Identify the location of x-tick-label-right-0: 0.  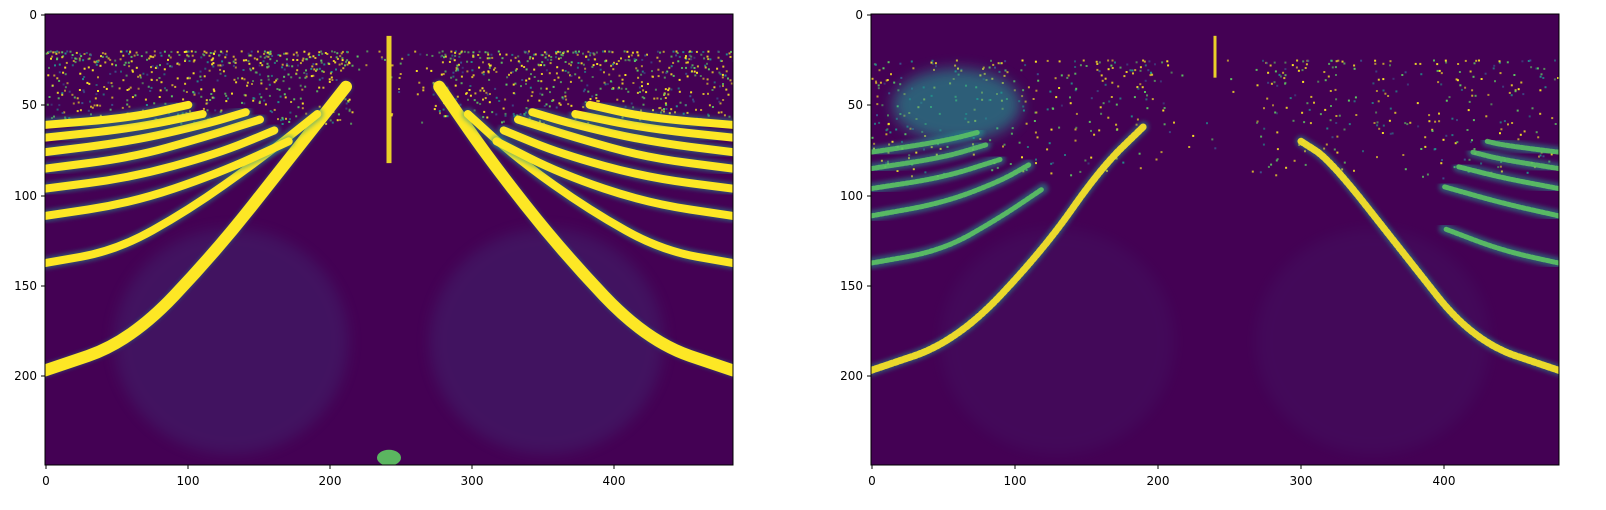
(872, 481).